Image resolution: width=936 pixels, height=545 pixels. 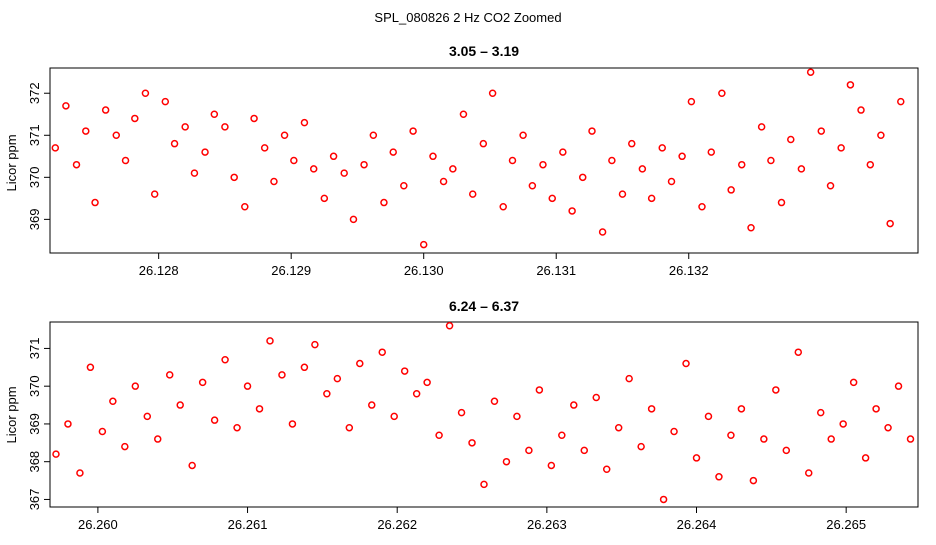 What do you see at coordinates (424, 270) in the screenshot?
I see `panel-top-x-tick-label: 26.130` at bounding box center [424, 270].